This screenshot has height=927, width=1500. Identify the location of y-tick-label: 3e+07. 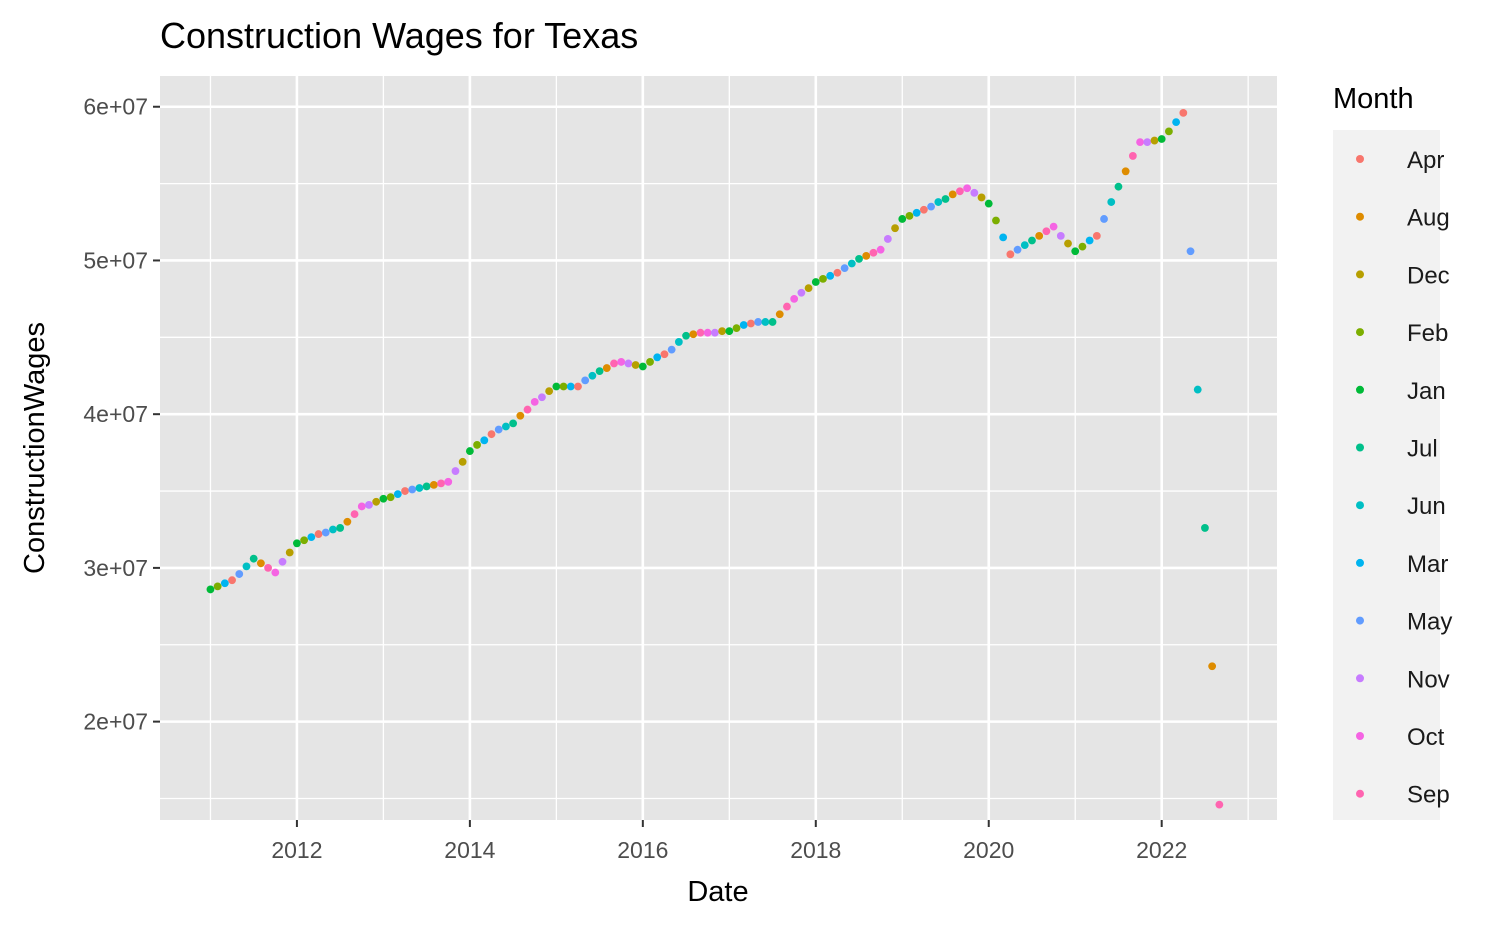
(115, 568).